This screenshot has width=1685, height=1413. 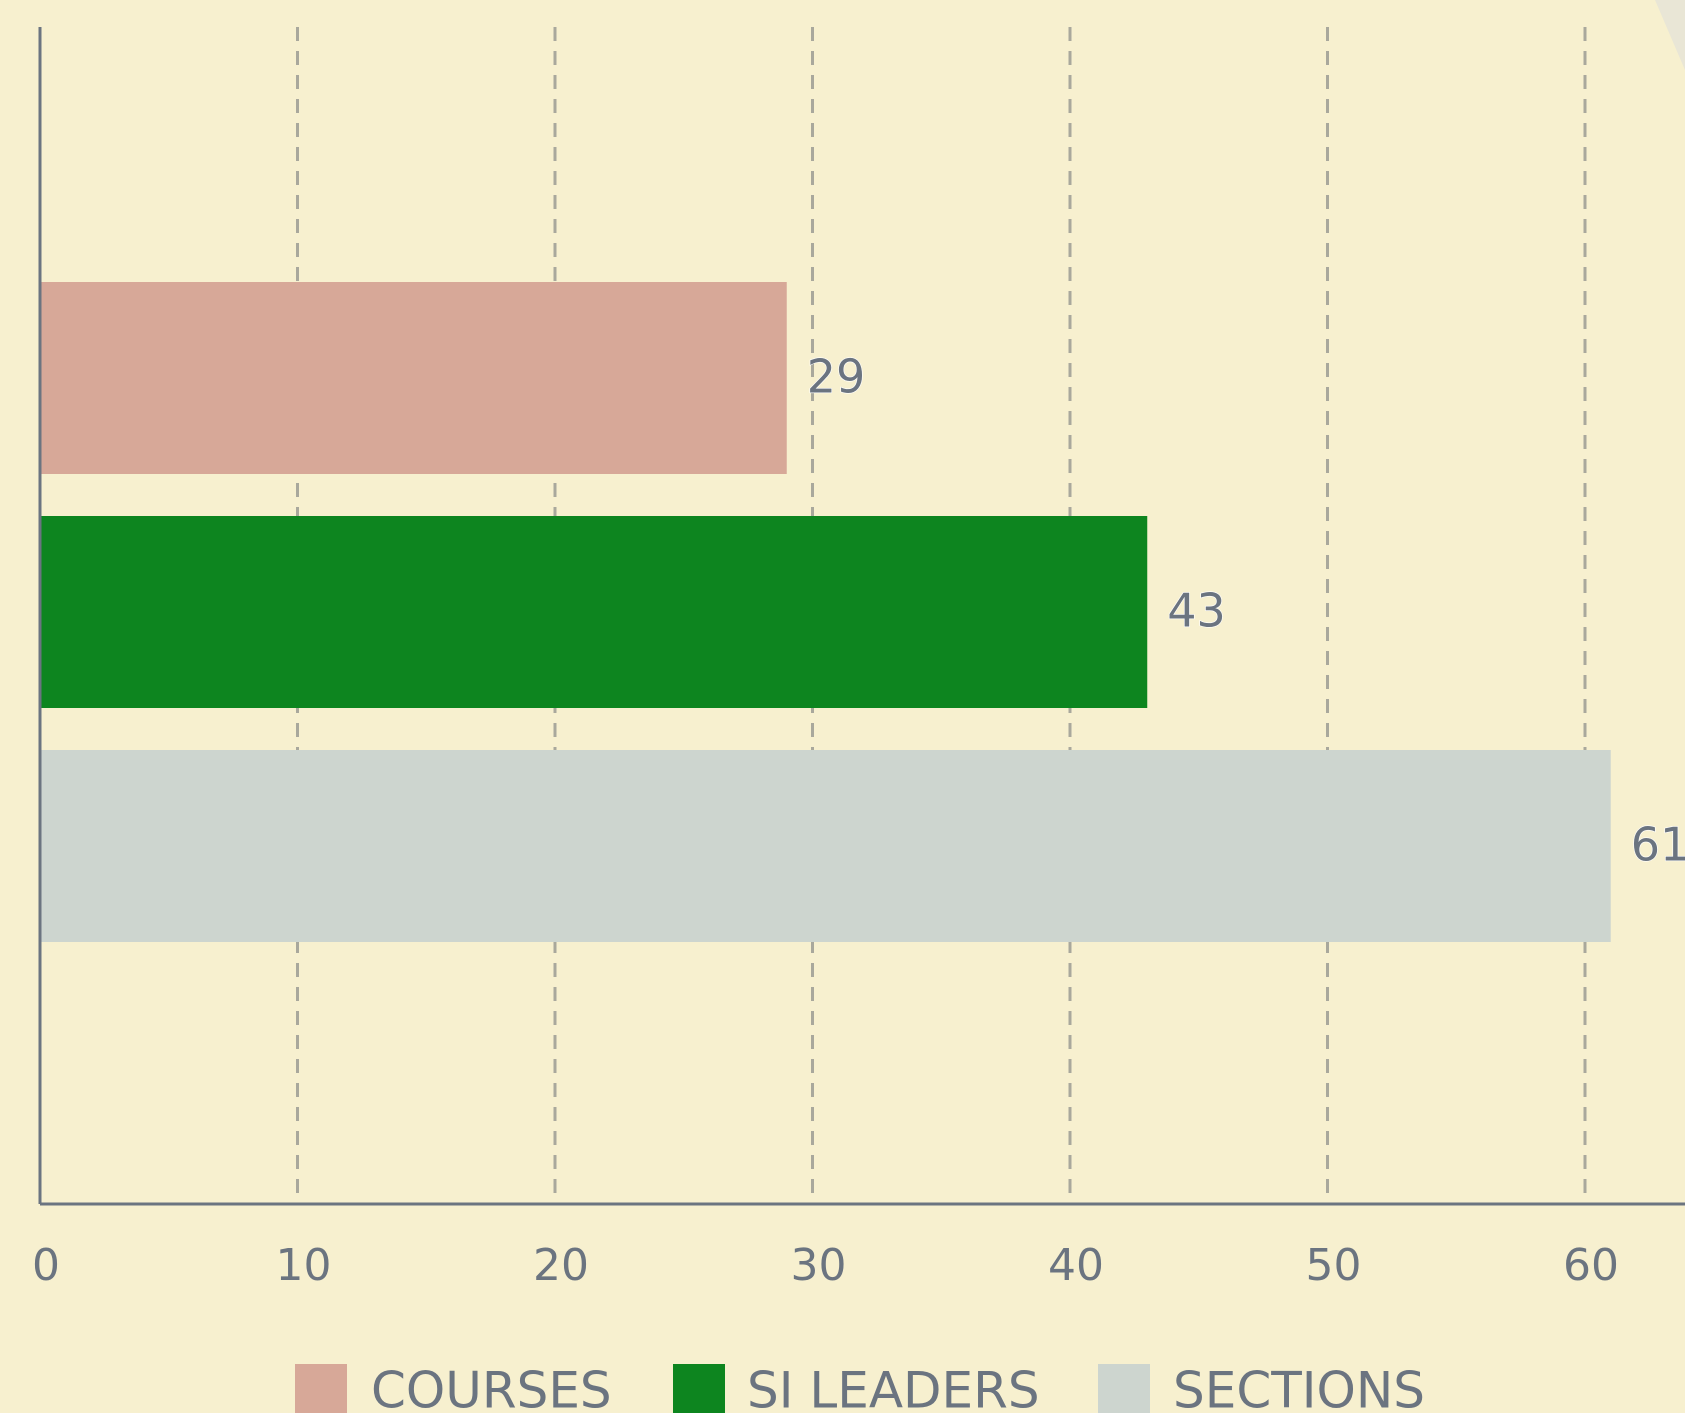 What do you see at coordinates (561, 1265) in the screenshot?
I see `x-tick-label: 20` at bounding box center [561, 1265].